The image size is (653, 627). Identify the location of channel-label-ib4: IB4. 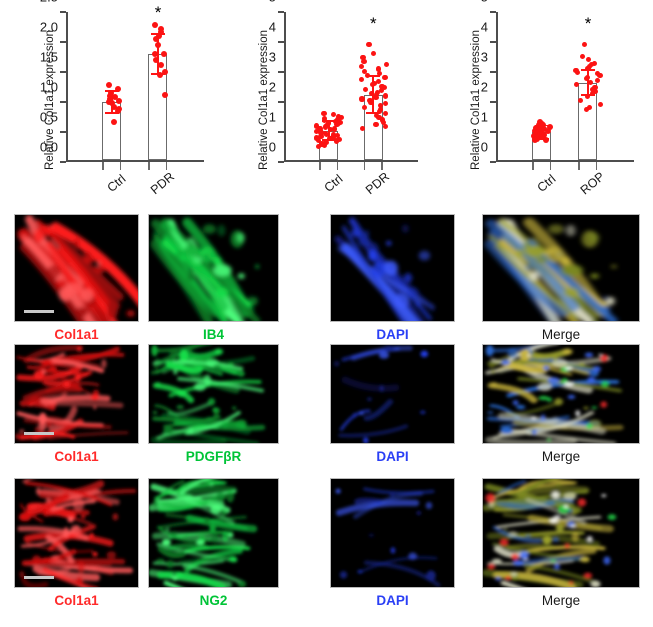
(213, 334).